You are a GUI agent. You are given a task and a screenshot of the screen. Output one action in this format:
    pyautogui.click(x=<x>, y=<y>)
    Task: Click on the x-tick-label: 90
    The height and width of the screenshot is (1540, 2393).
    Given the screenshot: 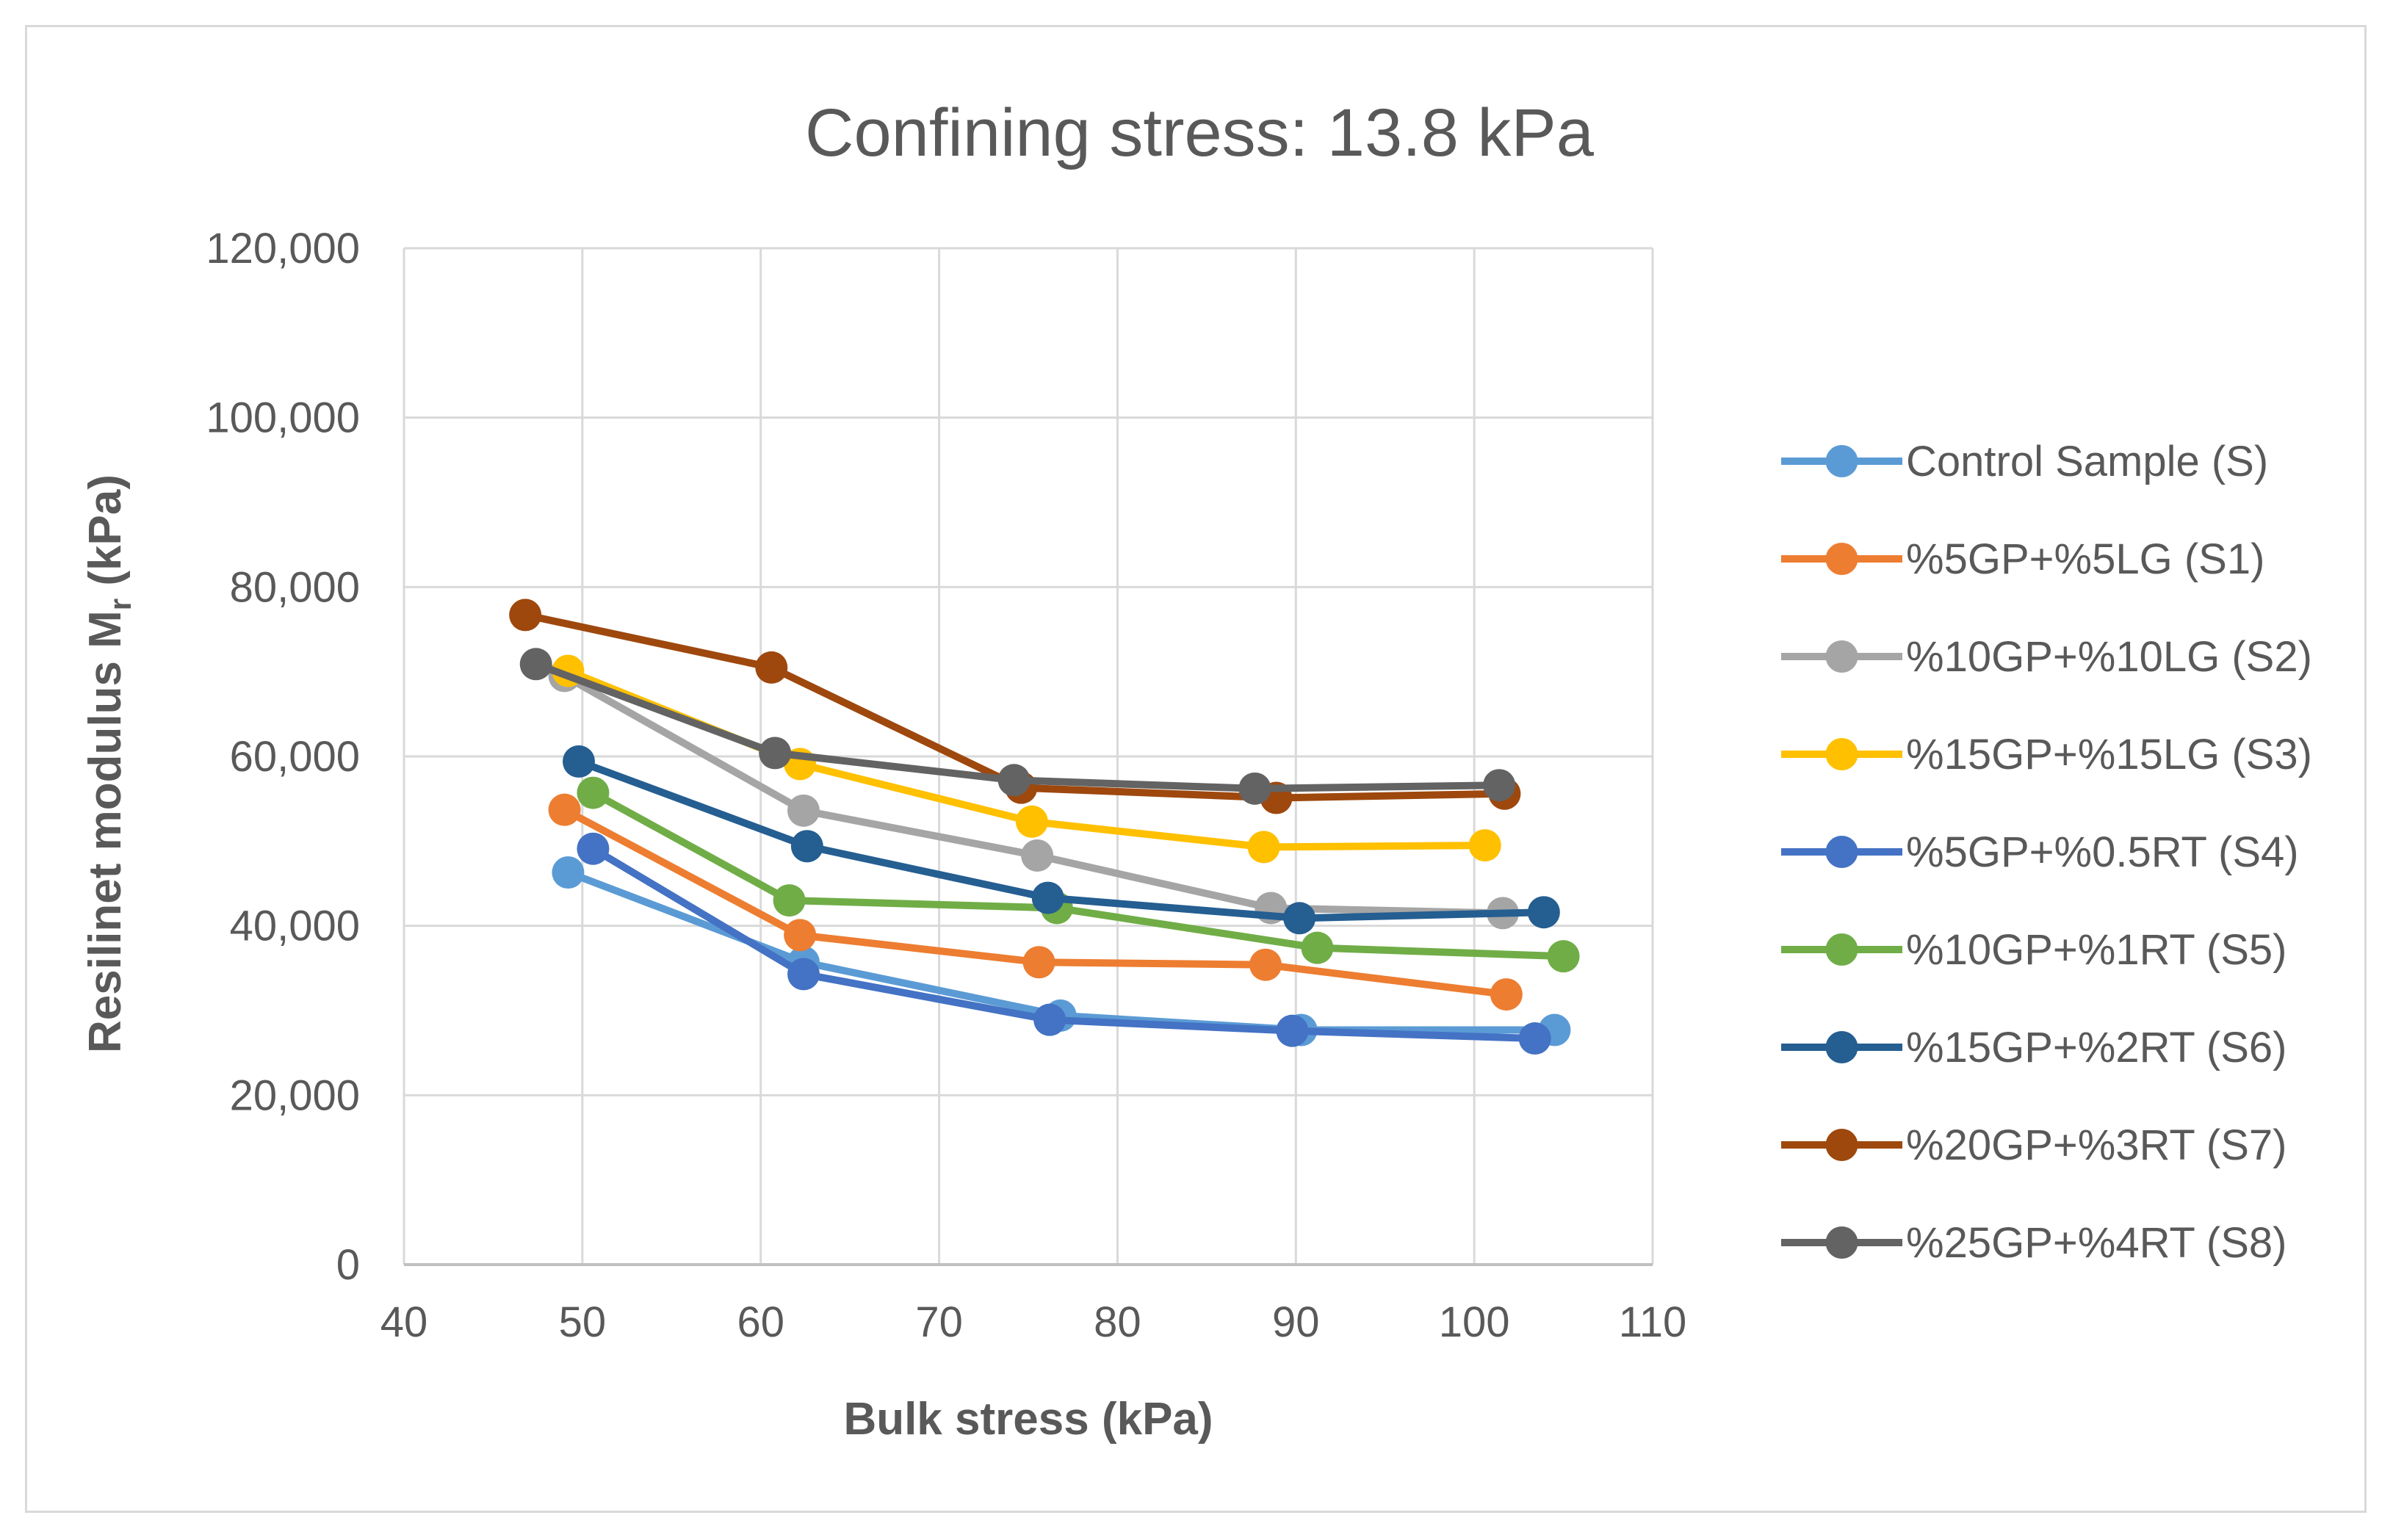 What is the action you would take?
    pyautogui.click(x=1296, y=1322)
    